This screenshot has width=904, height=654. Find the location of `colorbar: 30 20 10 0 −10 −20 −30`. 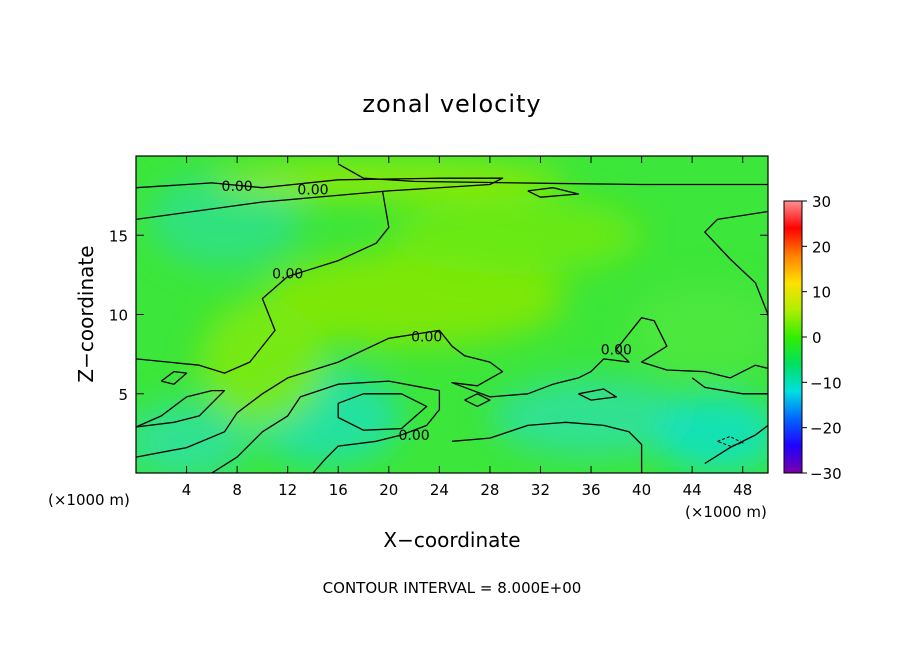

colorbar: 30 20 10 0 −10 −20 −30 is located at coordinates (812, 338).